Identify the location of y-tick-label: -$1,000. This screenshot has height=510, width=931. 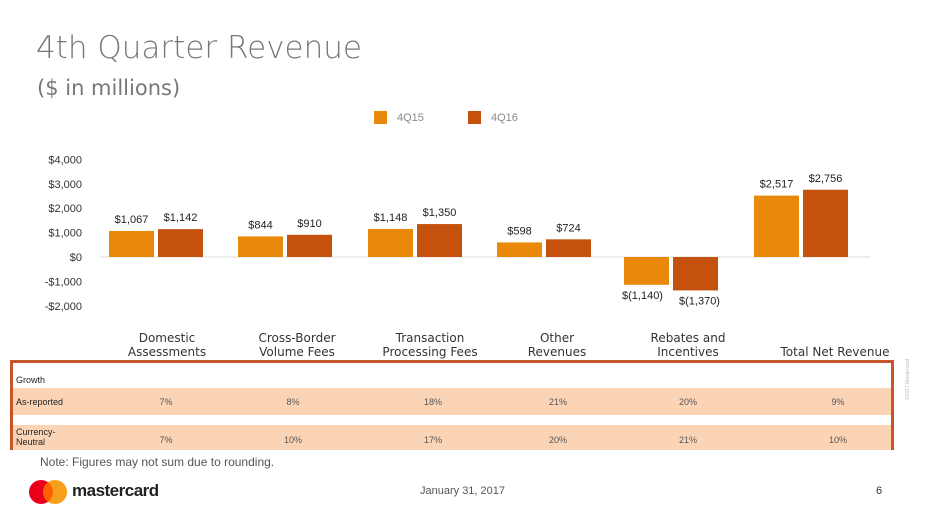
(63, 282).